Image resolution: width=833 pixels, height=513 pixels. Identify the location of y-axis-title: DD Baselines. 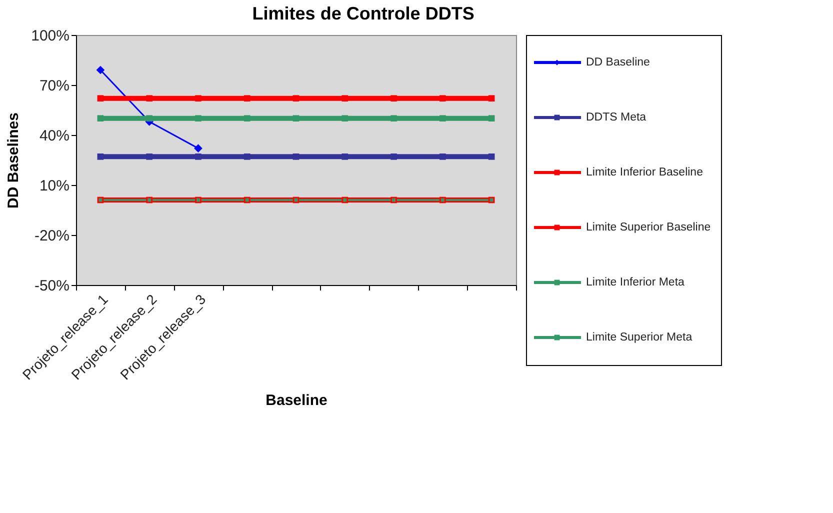
(13, 160).